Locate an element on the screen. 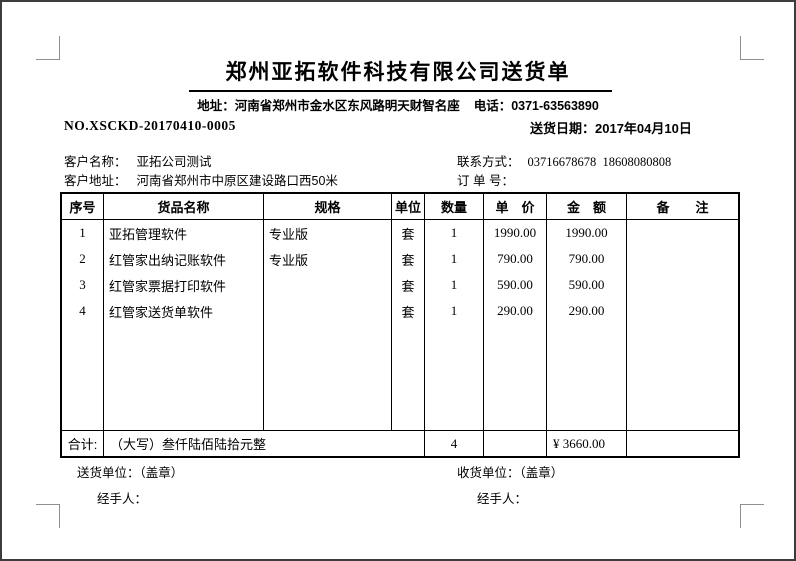 The height and width of the screenshot is (561, 796). cell-amount: 790.00 is located at coordinates (587, 259).